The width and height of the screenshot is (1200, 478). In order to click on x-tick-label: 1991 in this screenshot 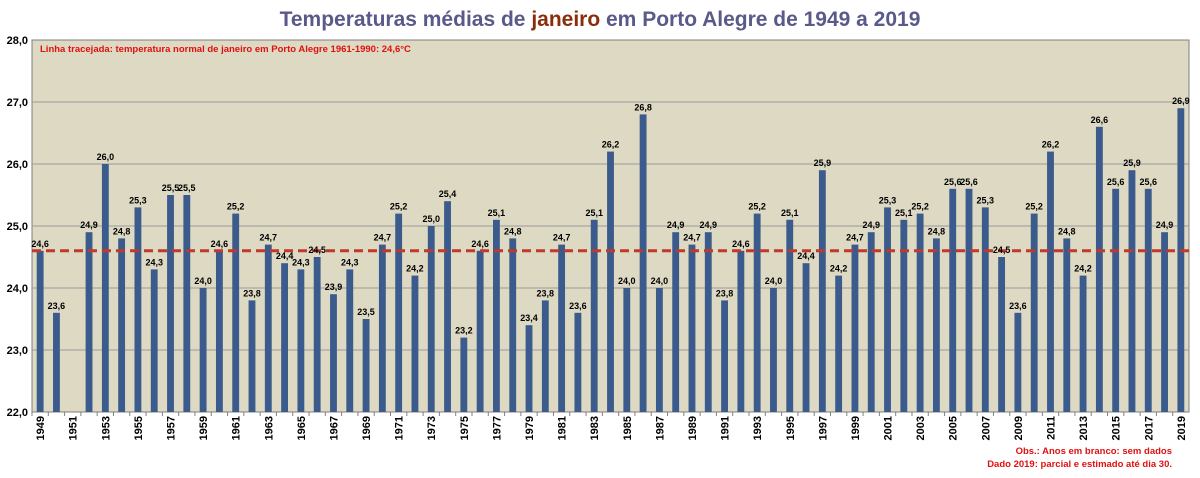, I will do `click(726, 428)`.